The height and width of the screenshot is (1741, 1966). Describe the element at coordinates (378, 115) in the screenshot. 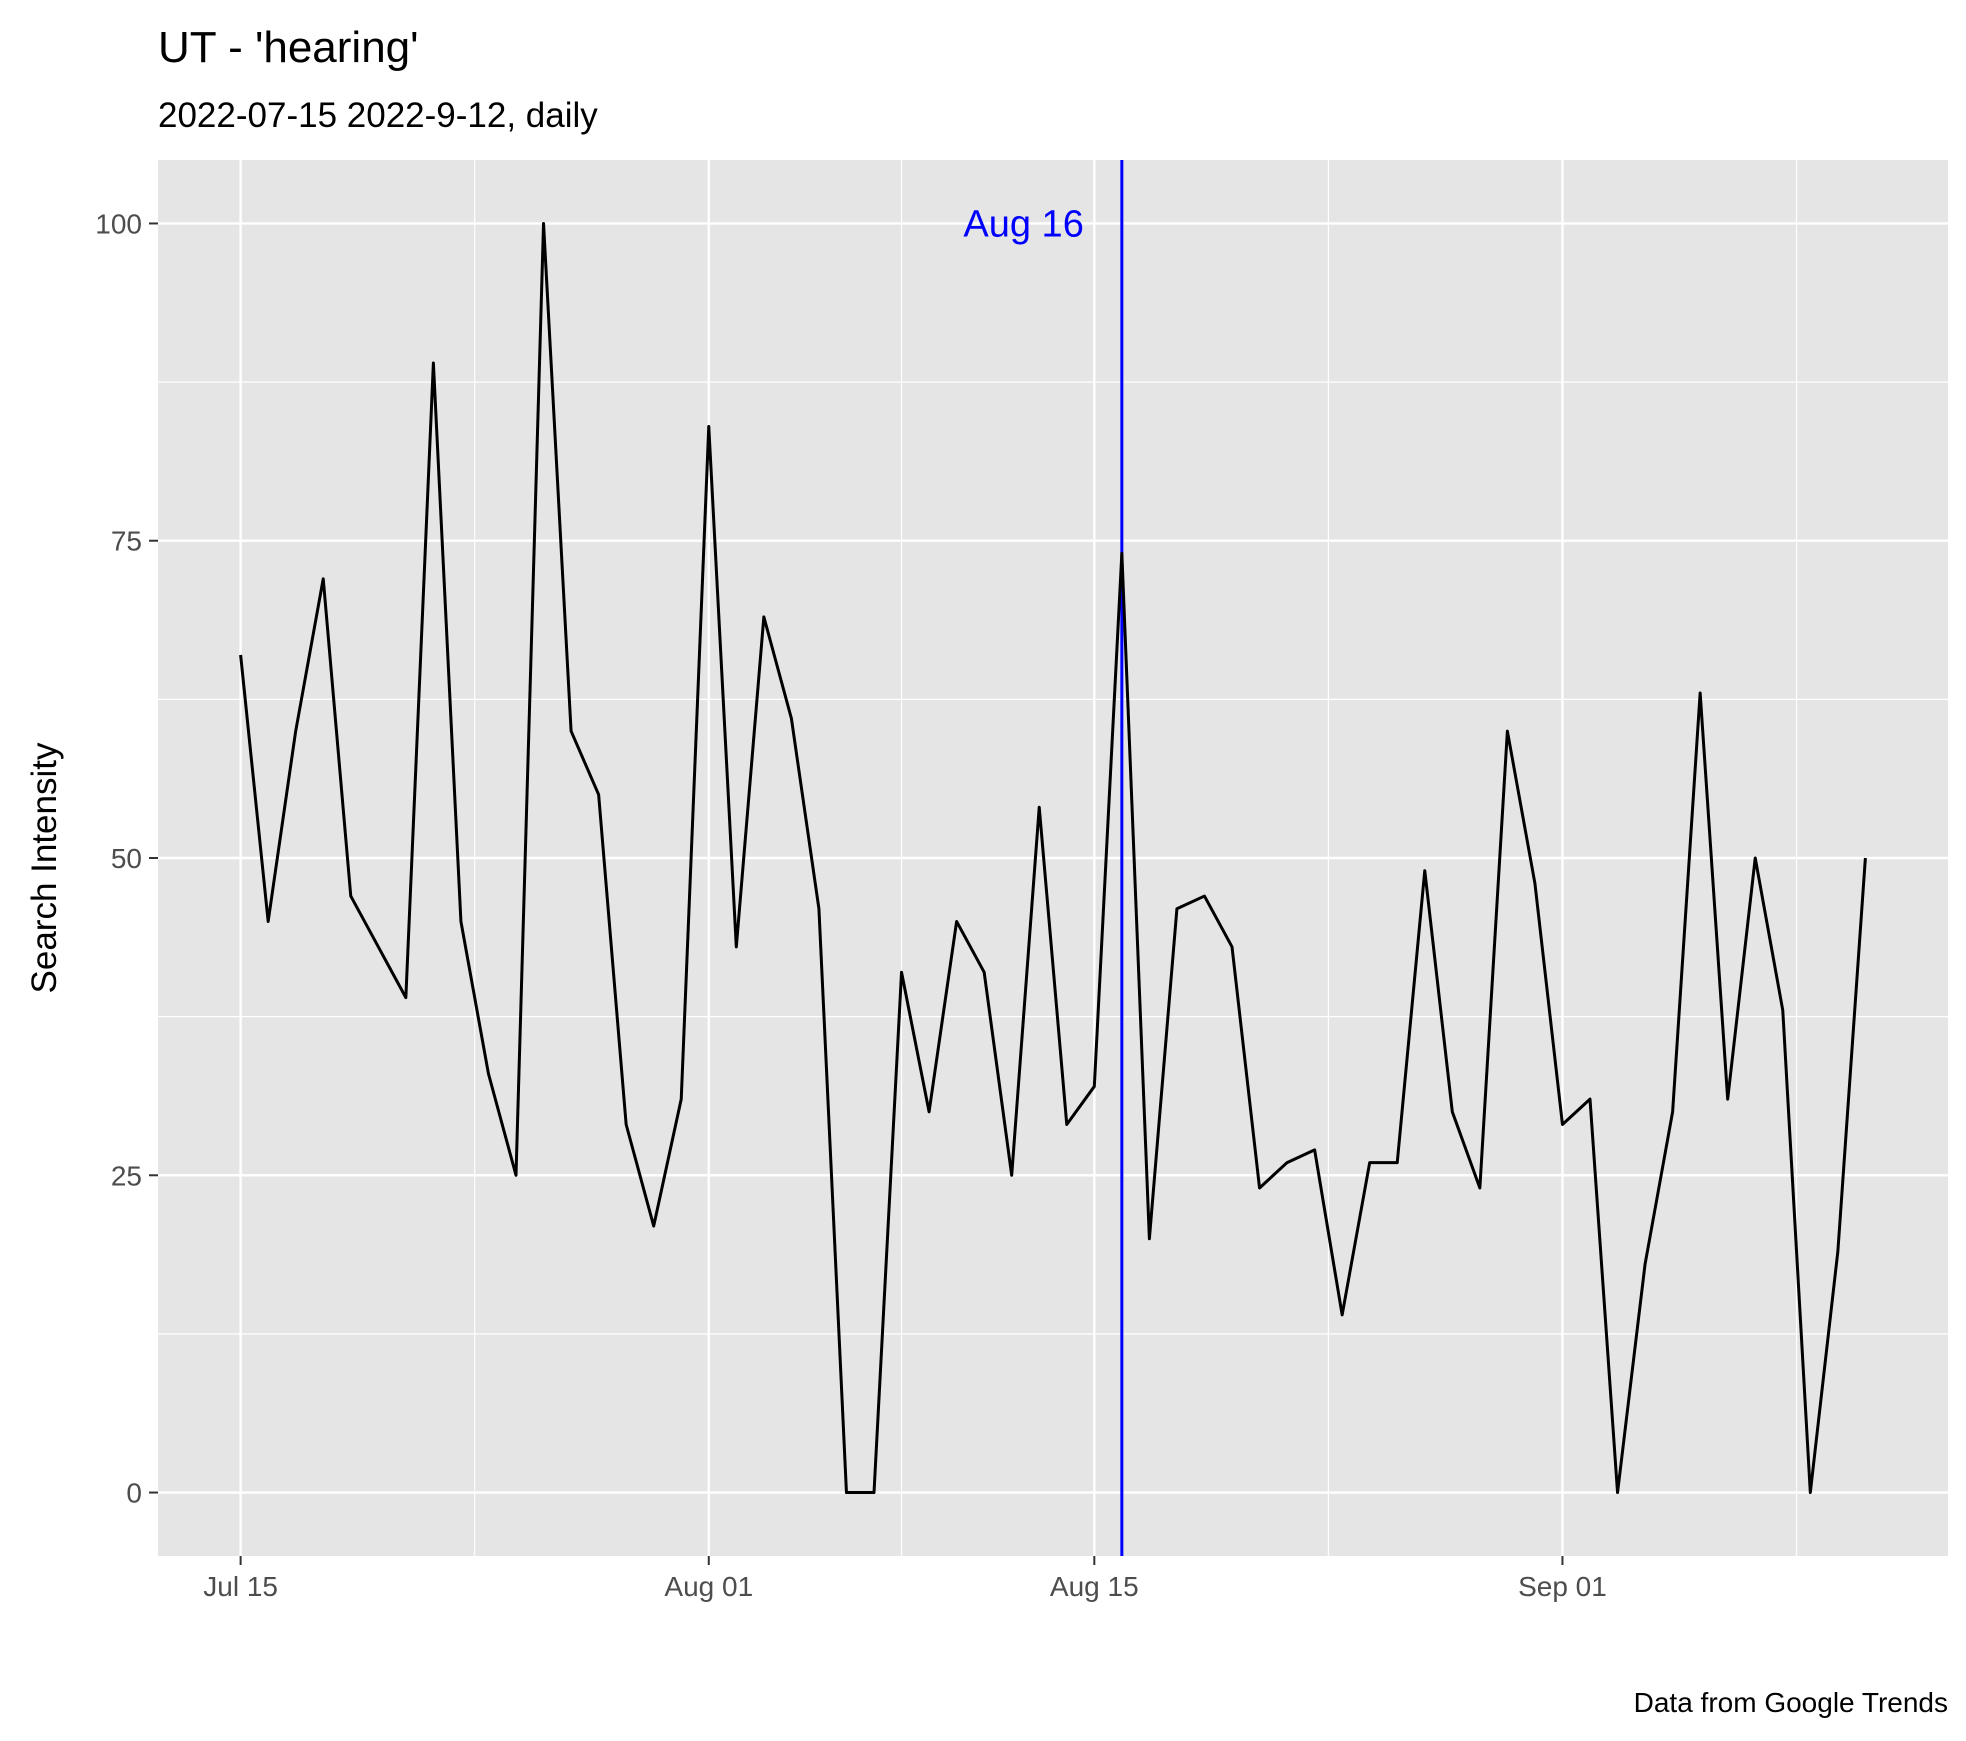

I see `chart-subtitle: 2022-07-15 2022-9-12, daily` at that location.